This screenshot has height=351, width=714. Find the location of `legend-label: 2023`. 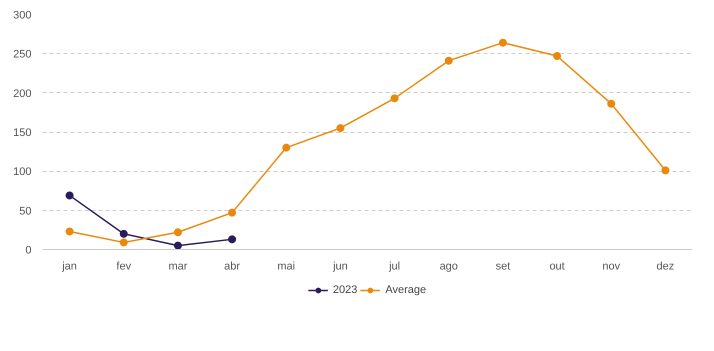

legend-label: 2023 is located at coordinates (345, 290).